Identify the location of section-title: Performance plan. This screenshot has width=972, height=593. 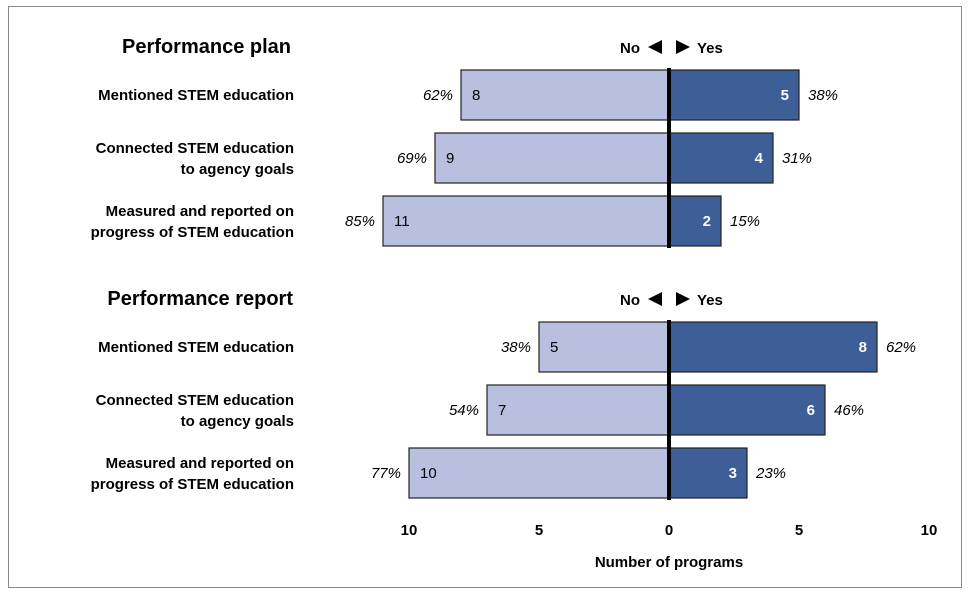
(206, 47).